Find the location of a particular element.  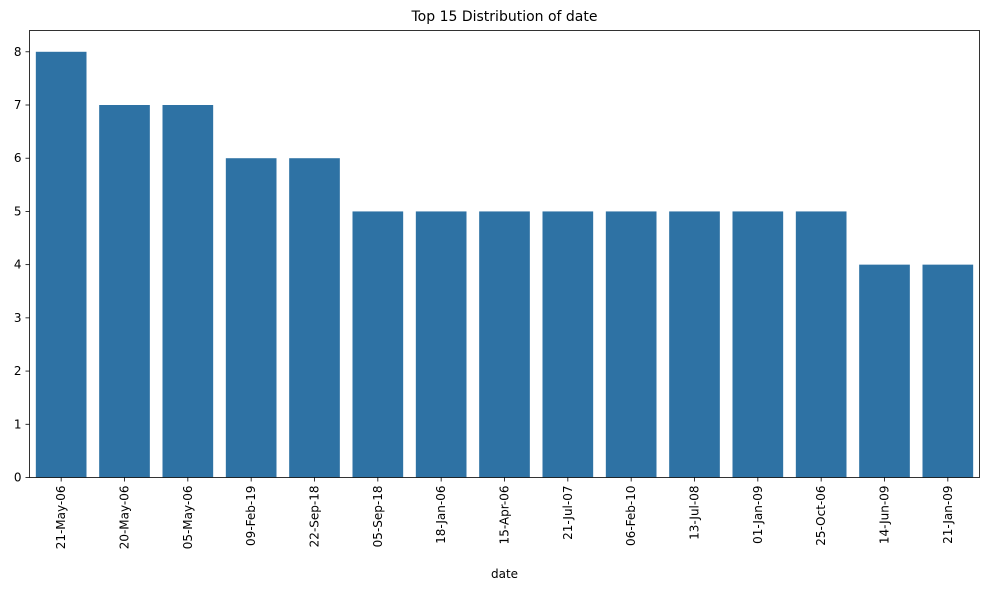

x-tick-label: 14-Jun-09 is located at coordinates (885, 515).